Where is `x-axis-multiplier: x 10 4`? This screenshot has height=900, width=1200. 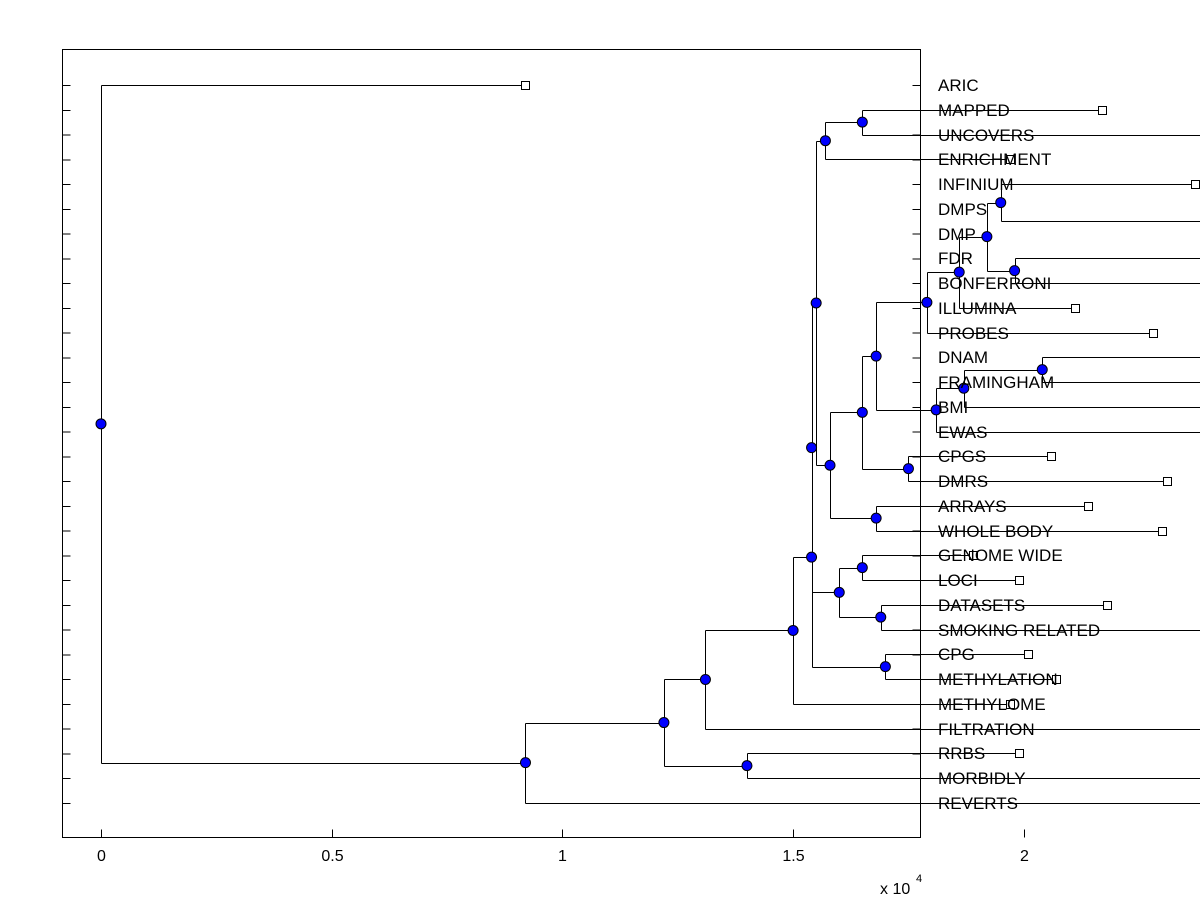
x-axis-multiplier: x 10 4 is located at coordinates (901, 885).